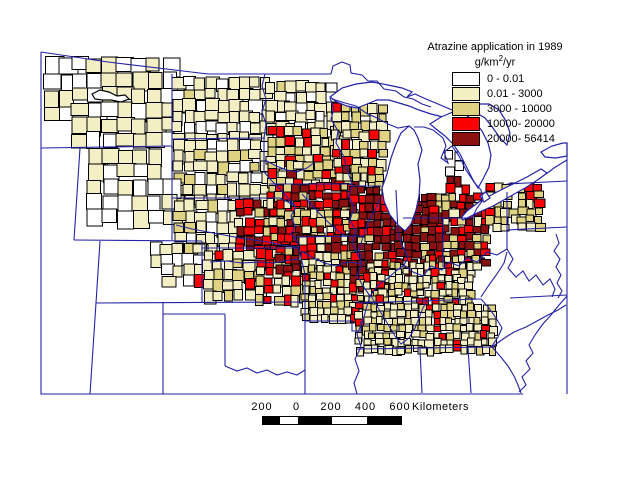 The image size is (640, 494). What do you see at coordinates (111, 96) in the screenshot?
I see `fort-peck-lake` at bounding box center [111, 96].